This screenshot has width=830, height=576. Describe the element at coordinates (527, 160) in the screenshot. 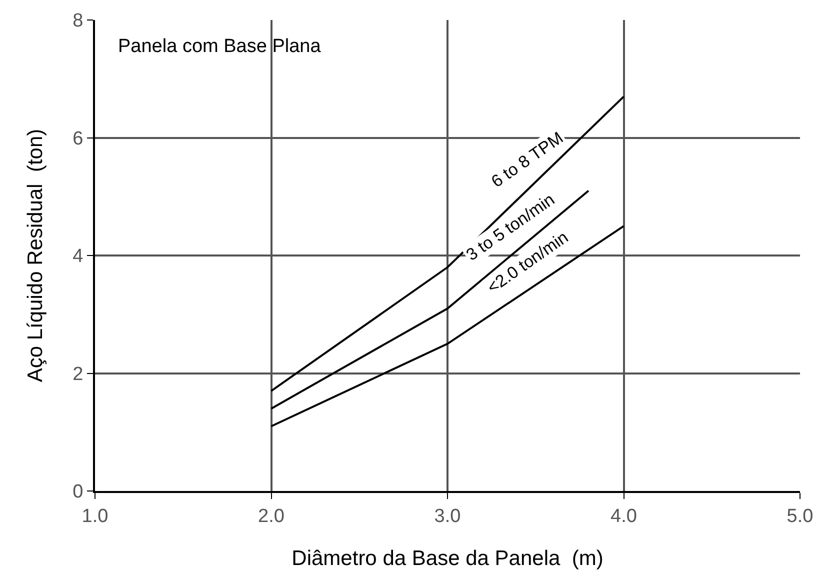

I see `text: 6 to 8 TPM` at that location.